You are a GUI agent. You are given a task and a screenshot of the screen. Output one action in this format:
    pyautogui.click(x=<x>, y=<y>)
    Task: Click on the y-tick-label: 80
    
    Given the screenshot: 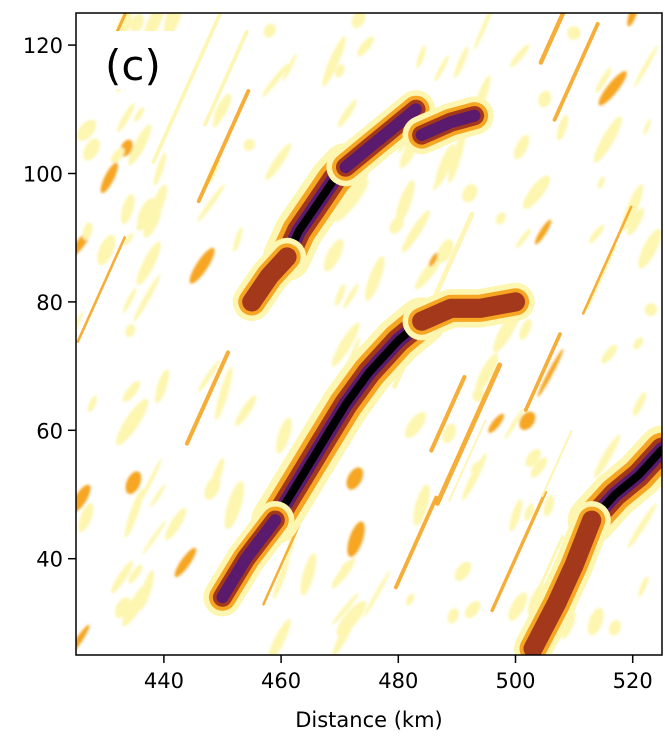 What is the action you would take?
    pyautogui.click(x=49, y=303)
    